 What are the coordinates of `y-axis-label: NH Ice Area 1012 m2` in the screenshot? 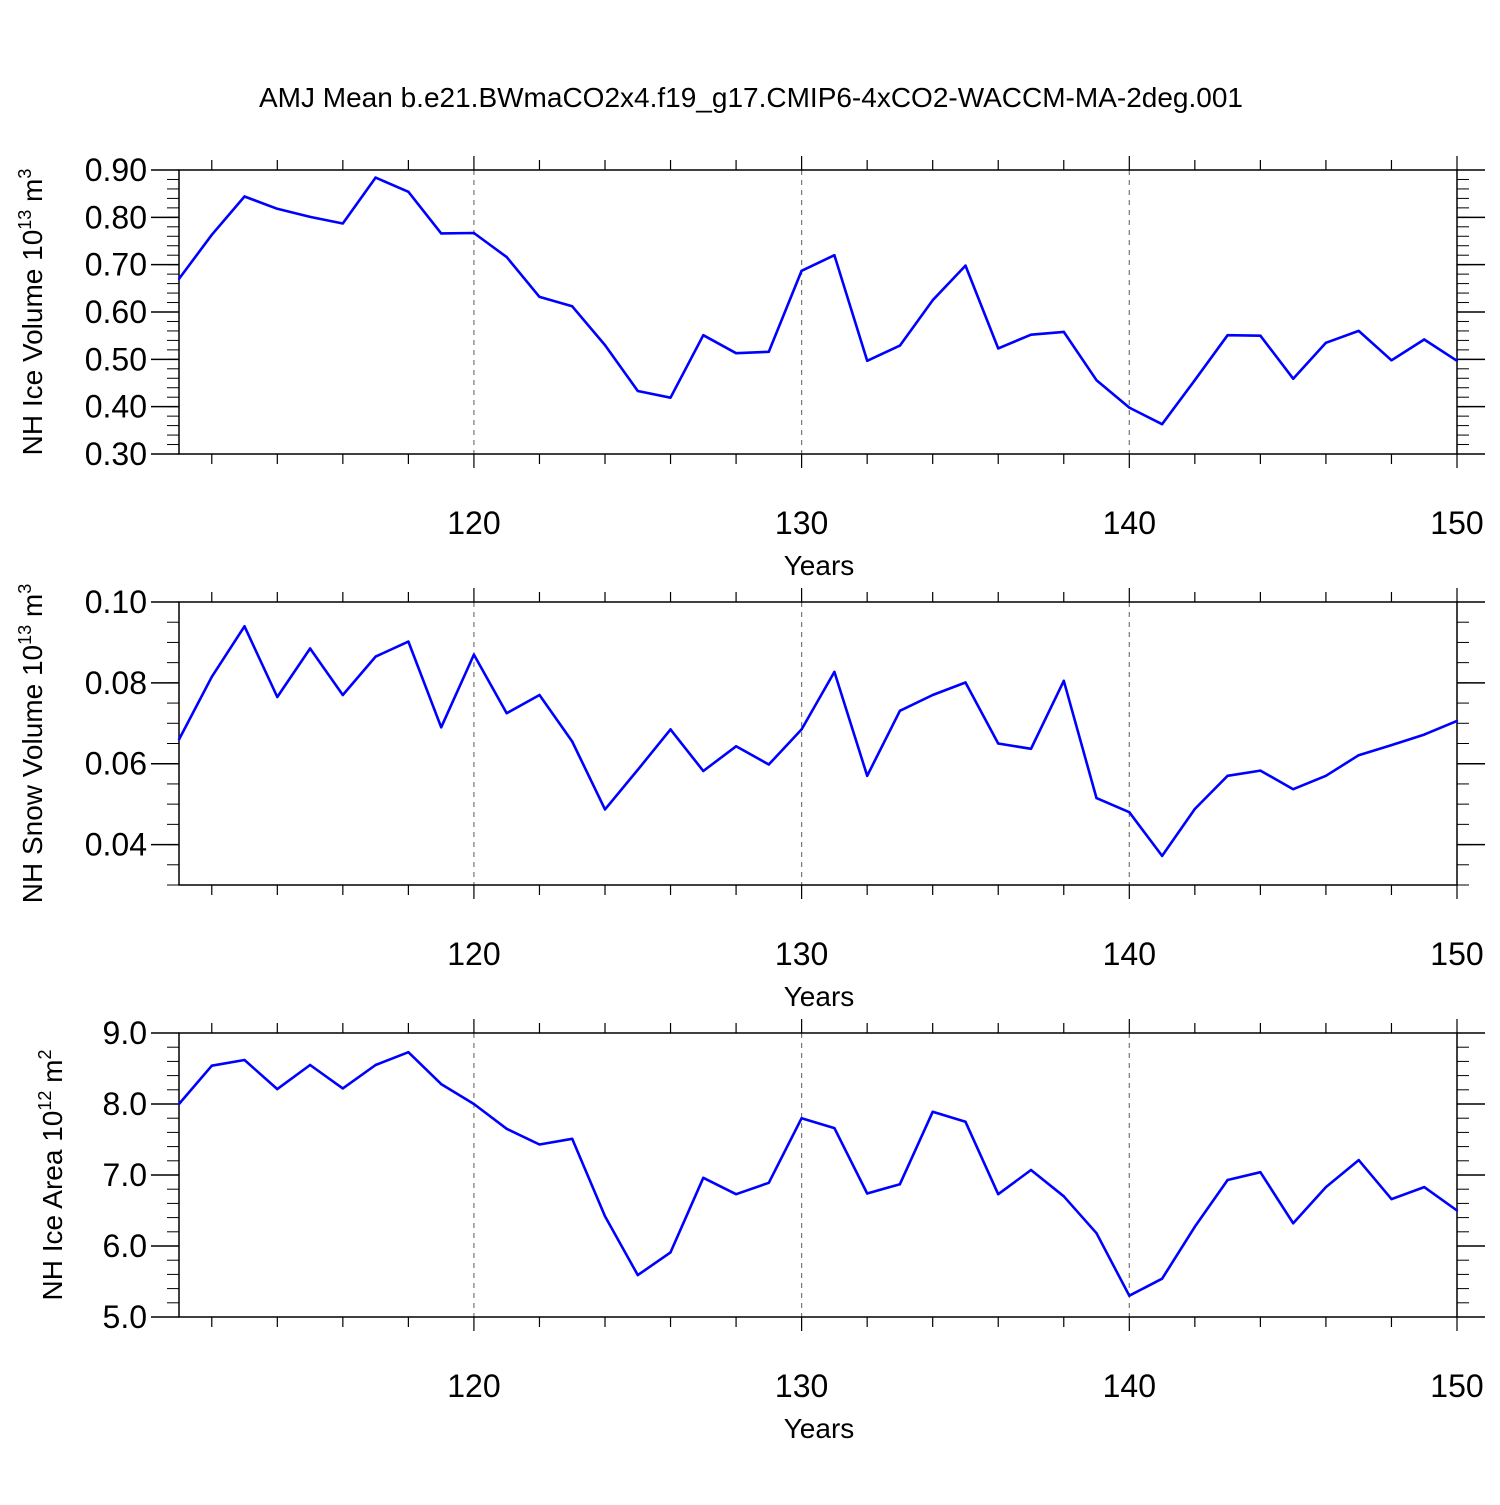 It's located at (51, 1174).